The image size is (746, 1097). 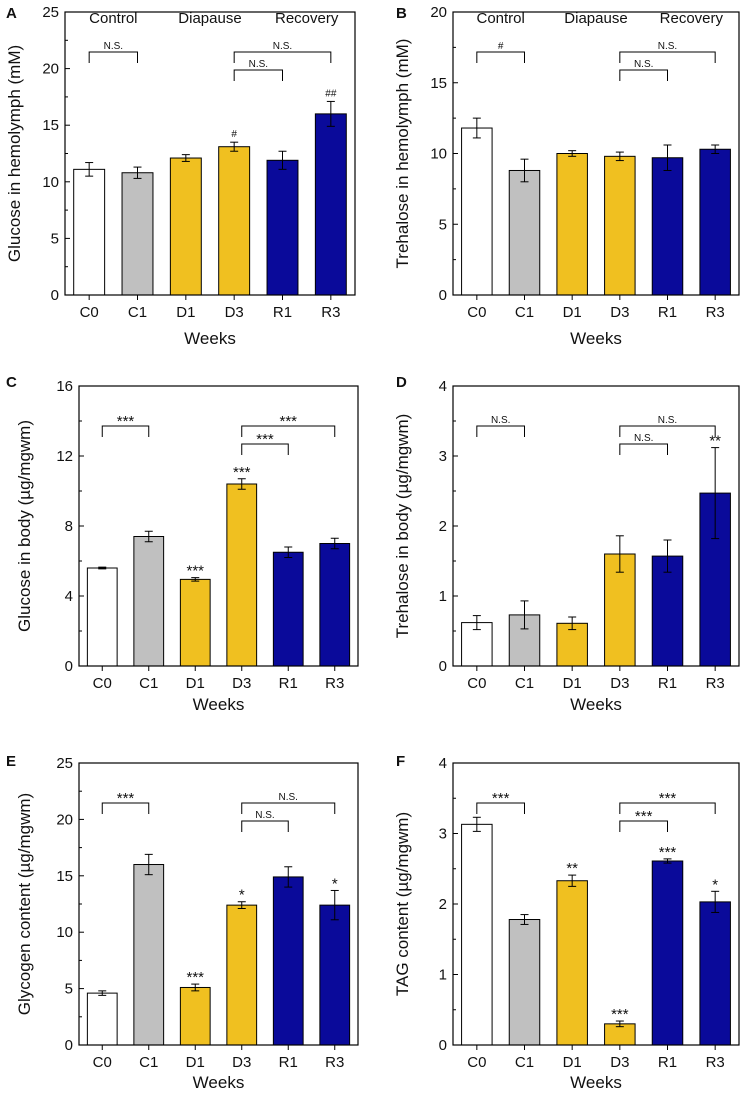 What do you see at coordinates (64, 386) in the screenshot?
I see `y-tick-label: 16` at bounding box center [64, 386].